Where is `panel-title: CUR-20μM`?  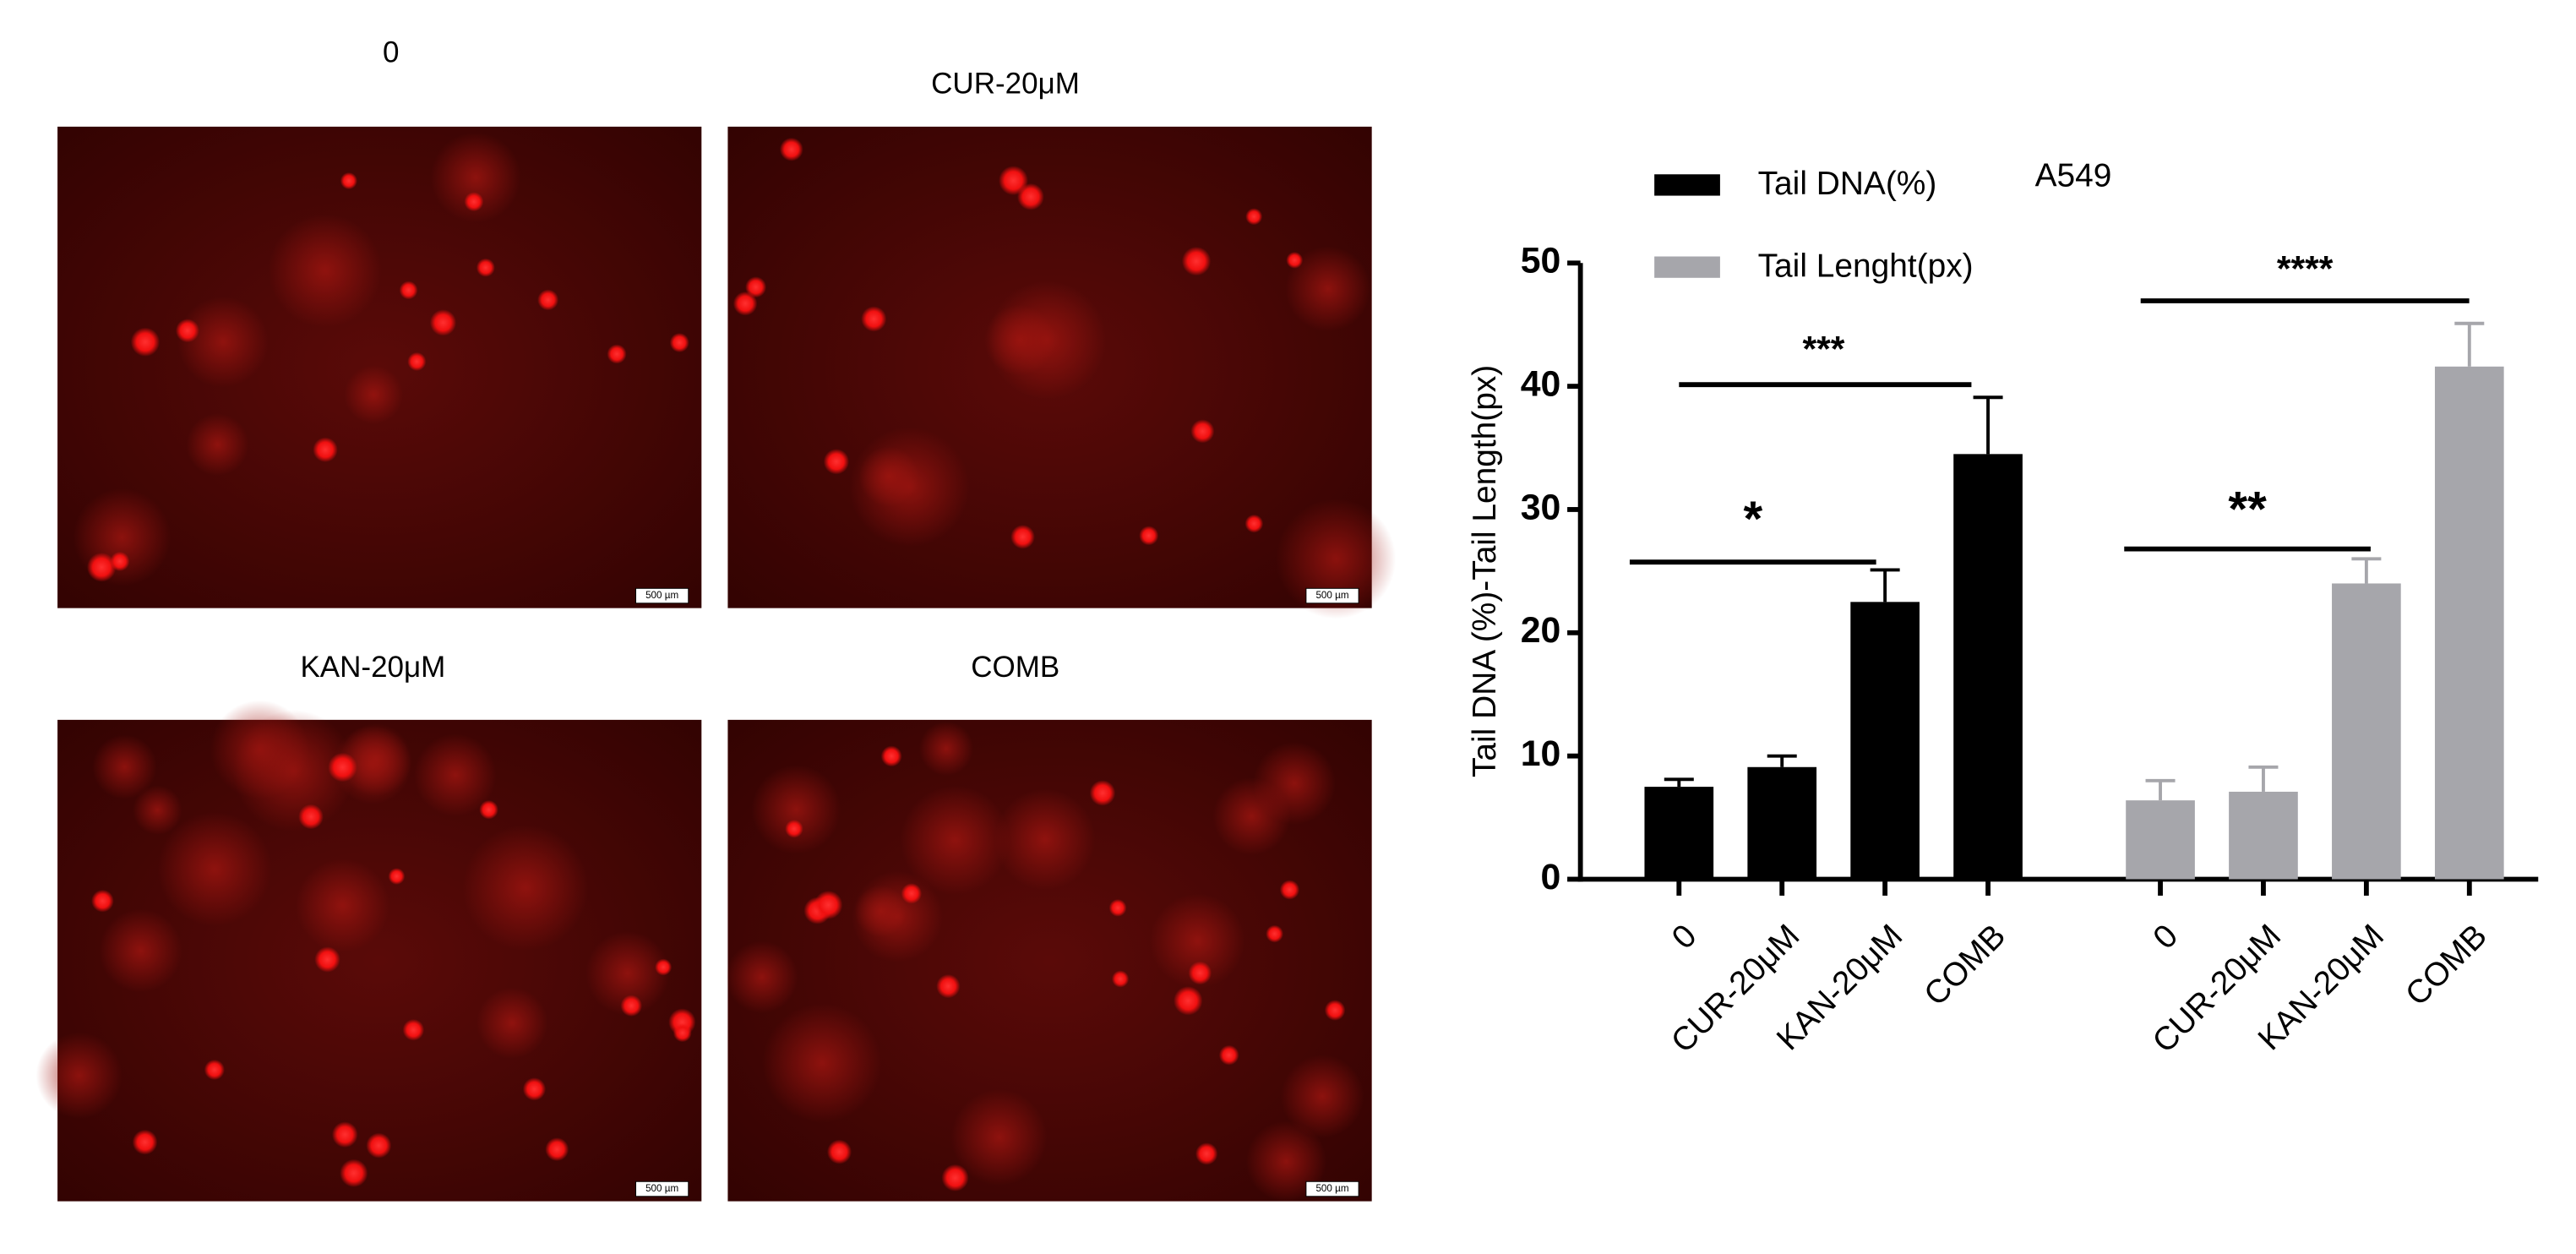
panel-title: CUR-20μM is located at coordinates (1006, 85).